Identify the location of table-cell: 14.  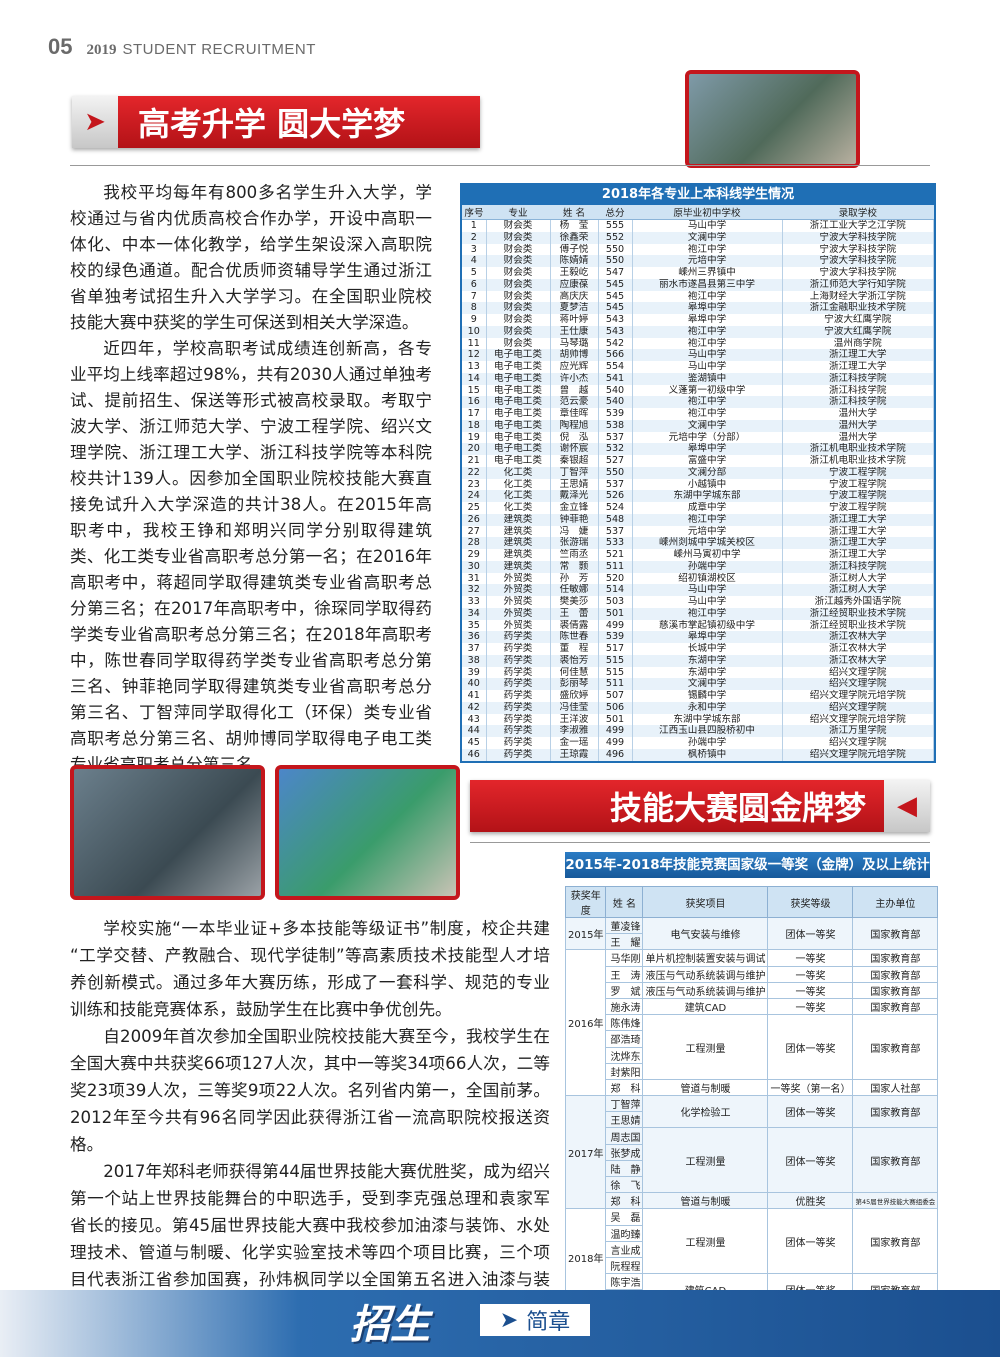
(474, 378).